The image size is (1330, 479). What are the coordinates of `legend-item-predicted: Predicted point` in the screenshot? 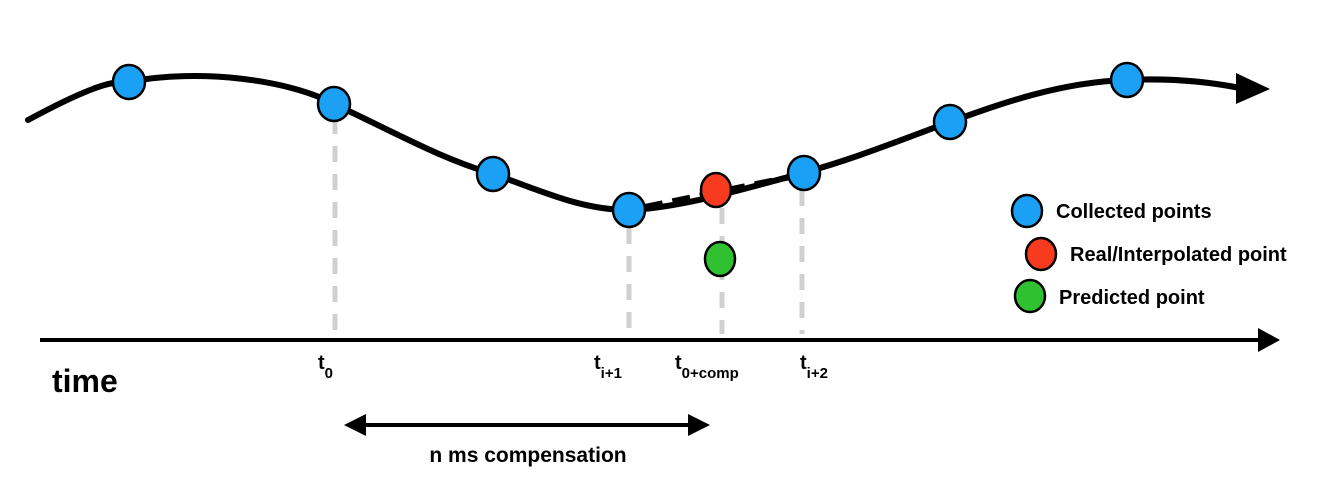 It's located at (1109, 296).